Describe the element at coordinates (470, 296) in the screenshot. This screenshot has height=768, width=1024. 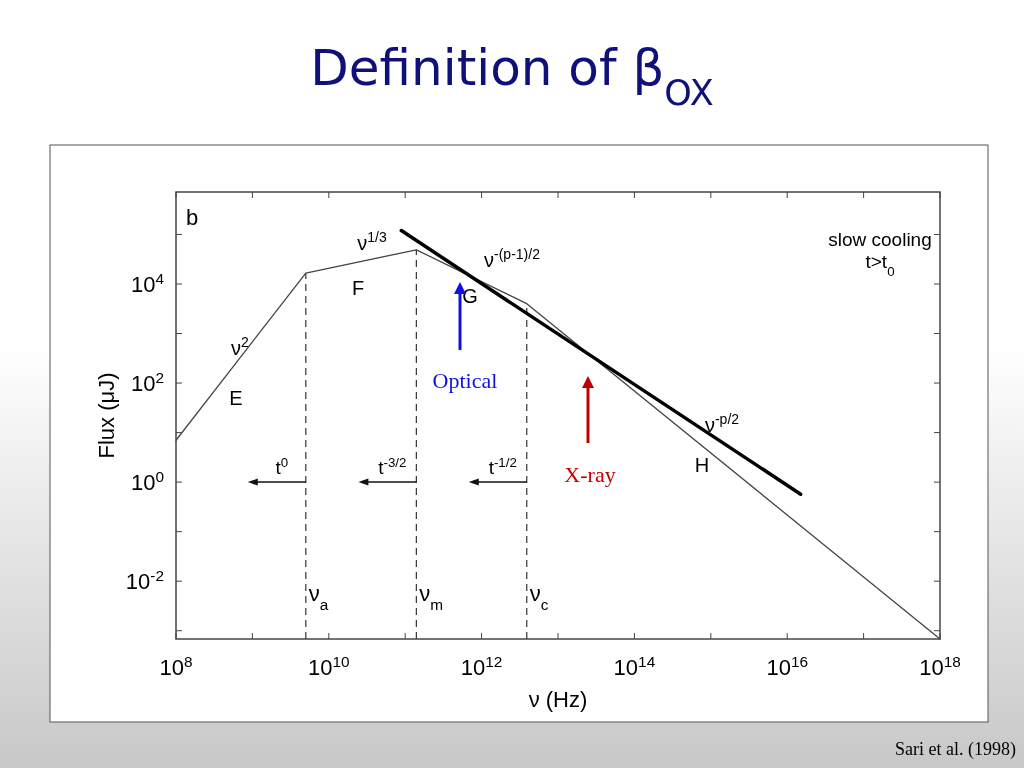
I see `annotation: G` at that location.